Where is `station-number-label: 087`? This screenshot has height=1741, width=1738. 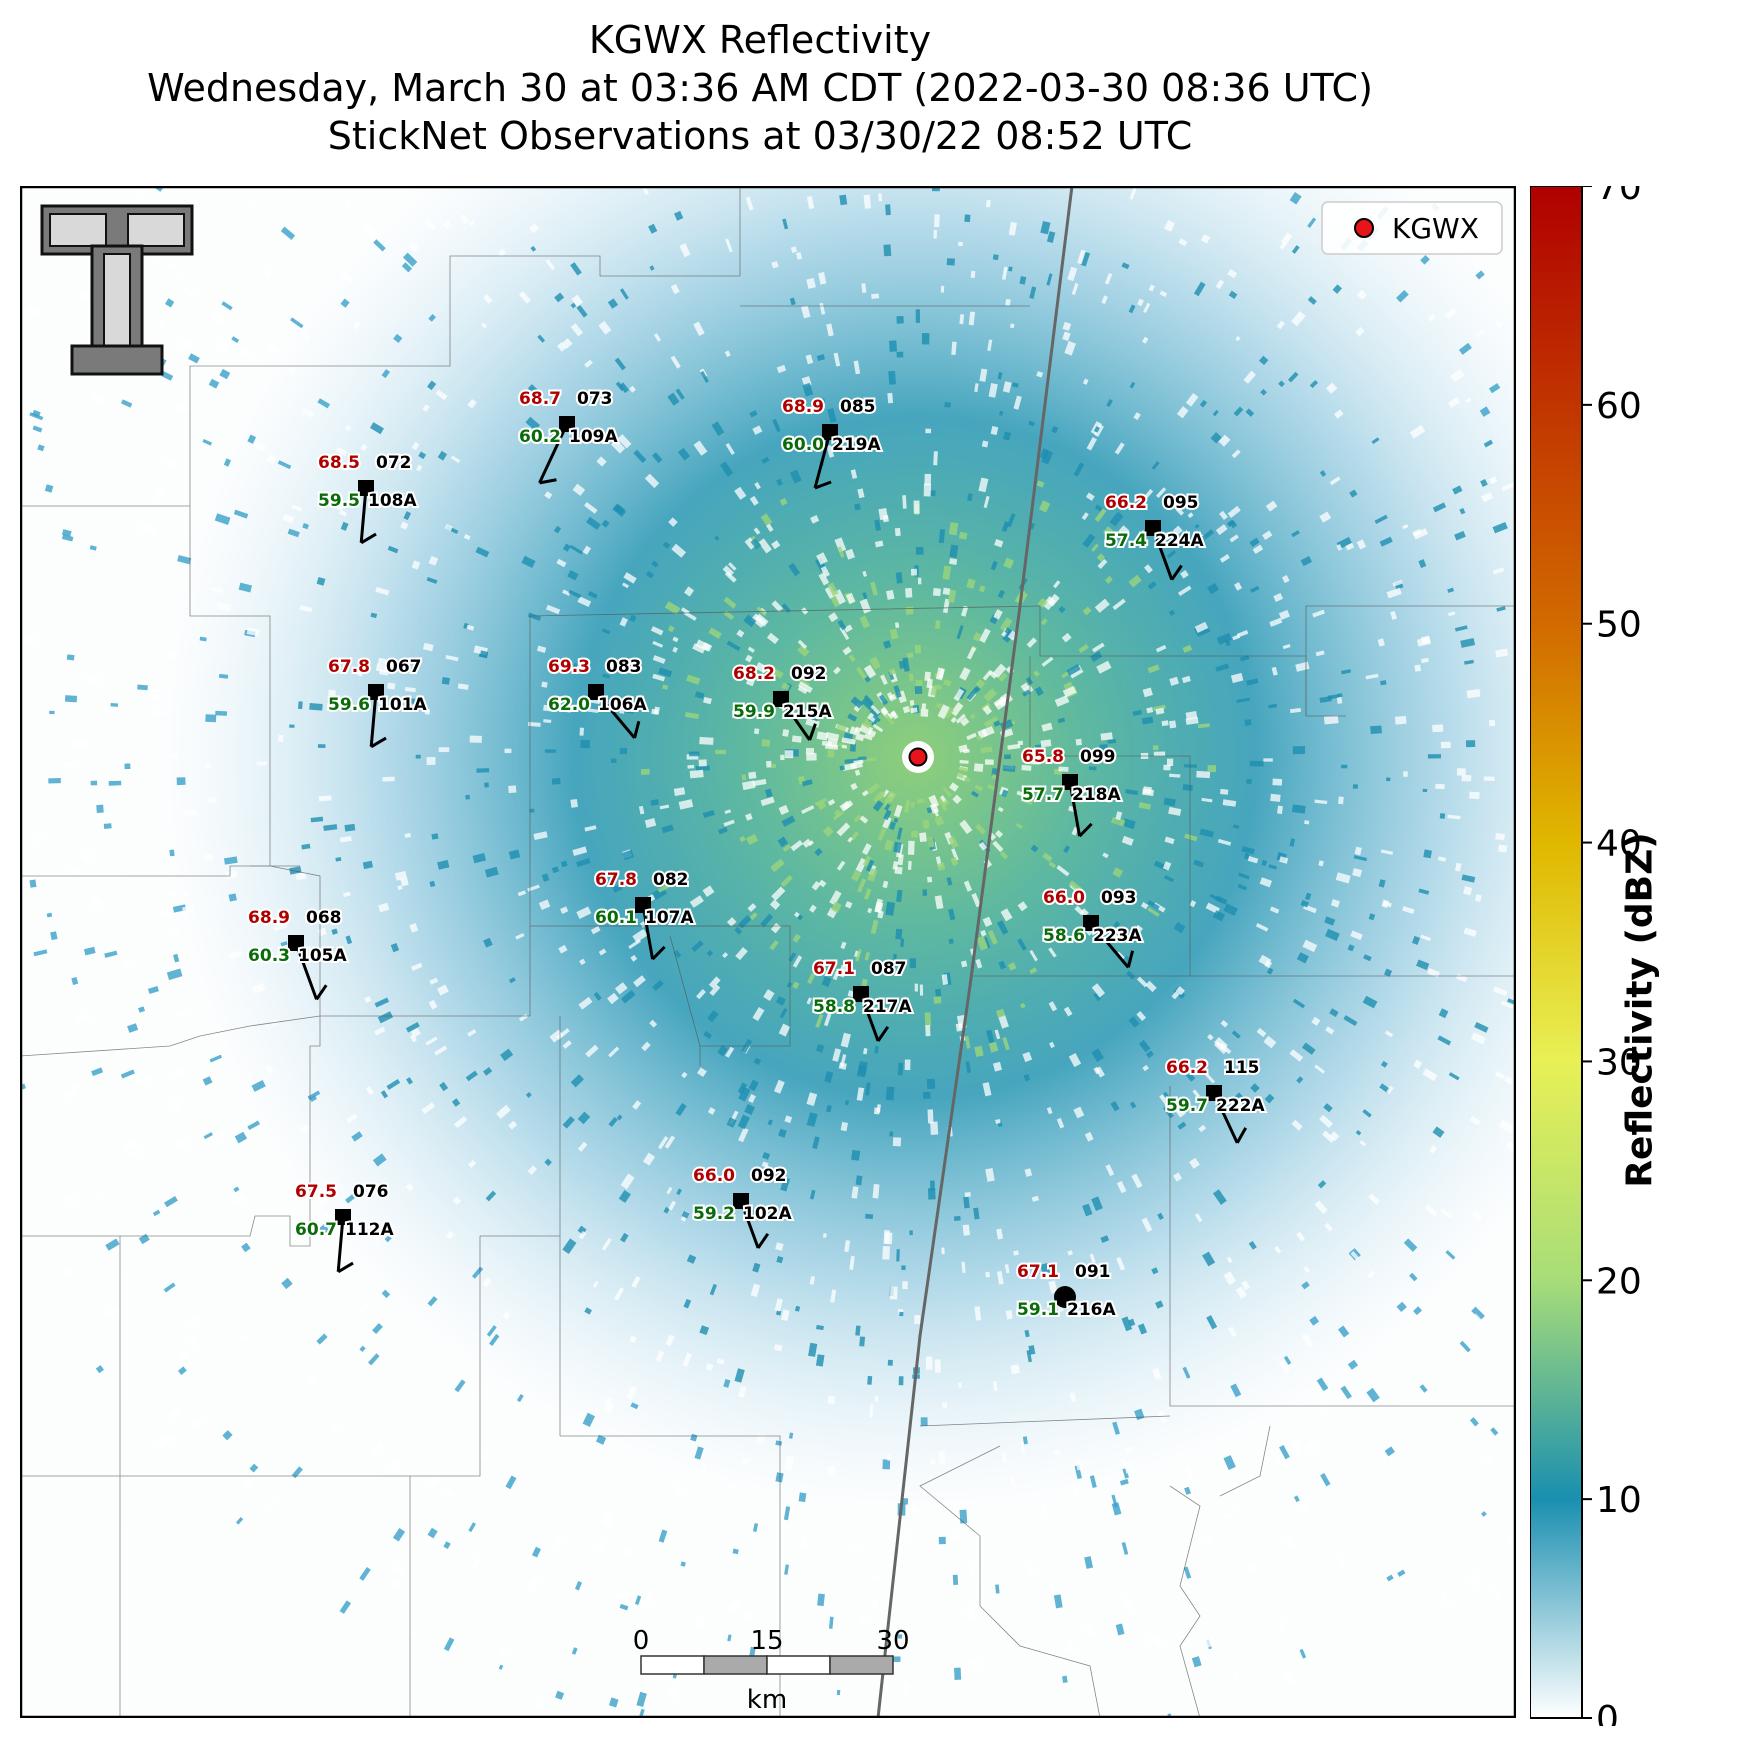
station-number-label: 087 is located at coordinates (889, 969).